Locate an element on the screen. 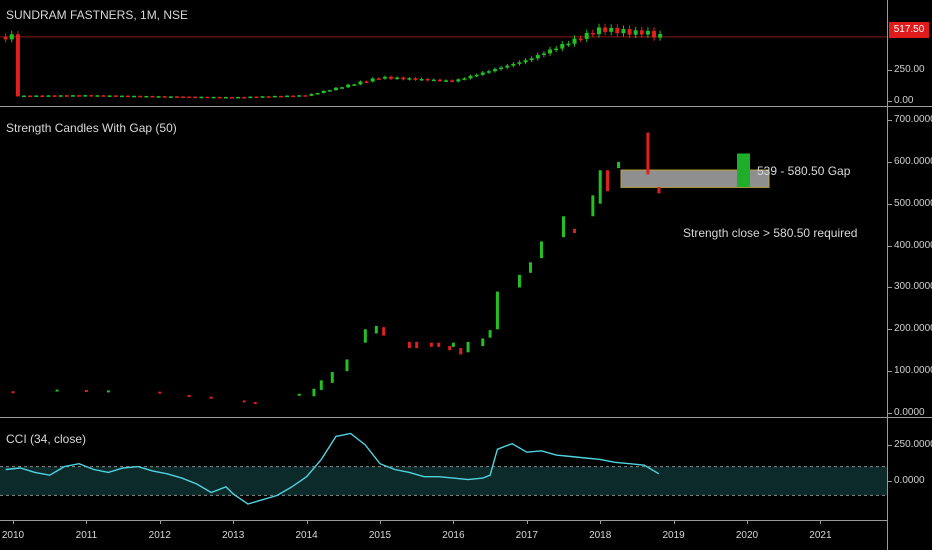 Image resolution: width=932 pixels, height=550 pixels. cci-line is located at coordinates (332, 468).